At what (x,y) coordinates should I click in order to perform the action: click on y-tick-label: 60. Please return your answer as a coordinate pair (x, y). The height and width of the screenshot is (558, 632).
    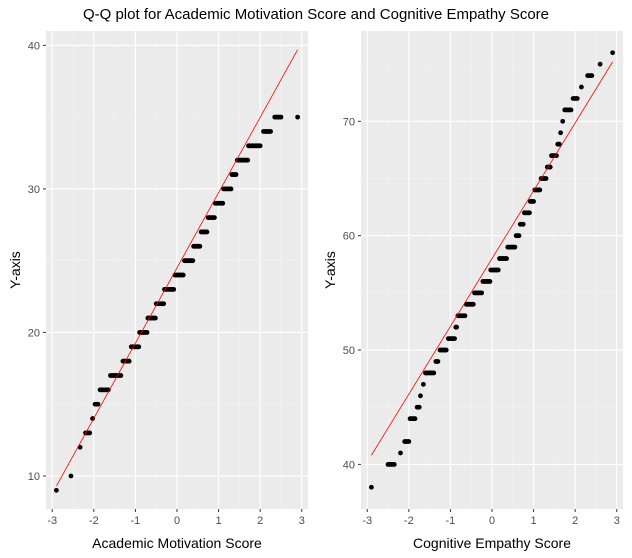
    Looking at the image, I should click on (349, 237).